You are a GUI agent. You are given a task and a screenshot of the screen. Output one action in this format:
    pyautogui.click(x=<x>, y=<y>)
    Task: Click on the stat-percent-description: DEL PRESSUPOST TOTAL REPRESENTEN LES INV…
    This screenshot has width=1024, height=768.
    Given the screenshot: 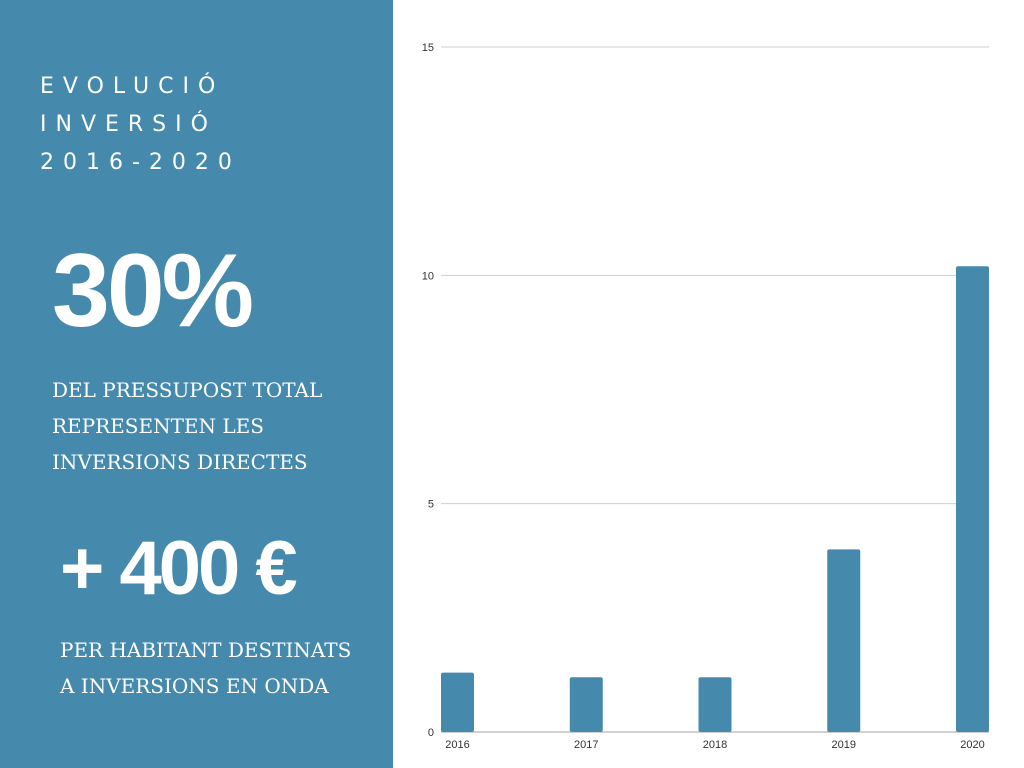 What is the action you would take?
    pyautogui.click(x=187, y=426)
    